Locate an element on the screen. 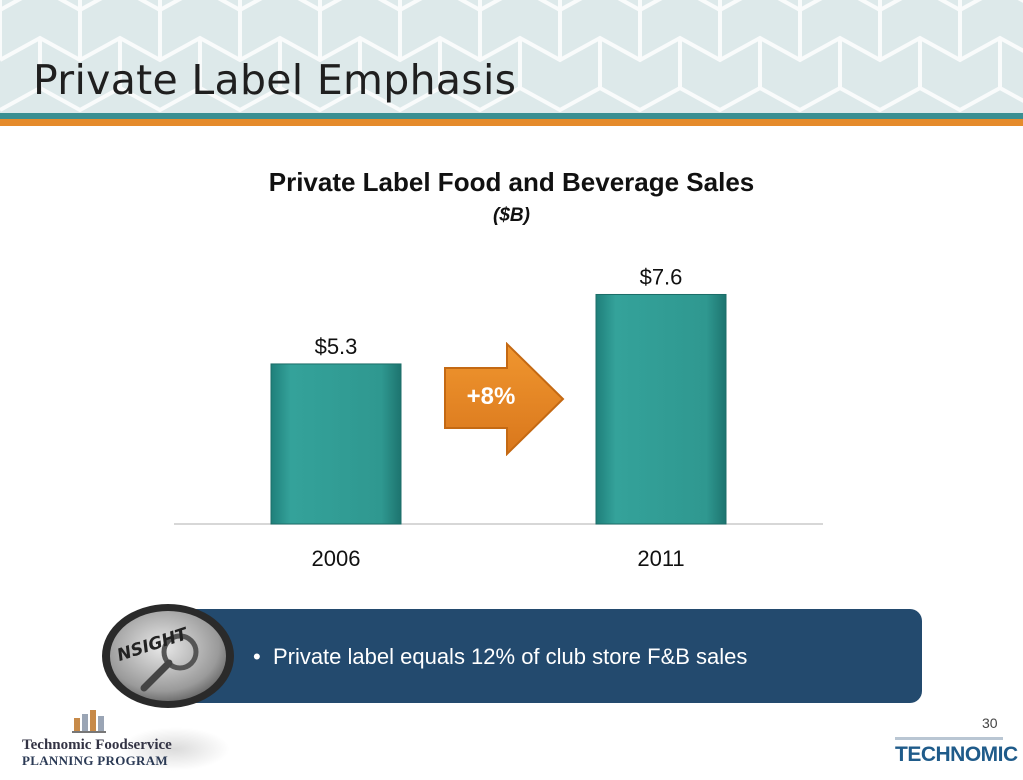  hexagon-pattern is located at coordinates (511, 56).